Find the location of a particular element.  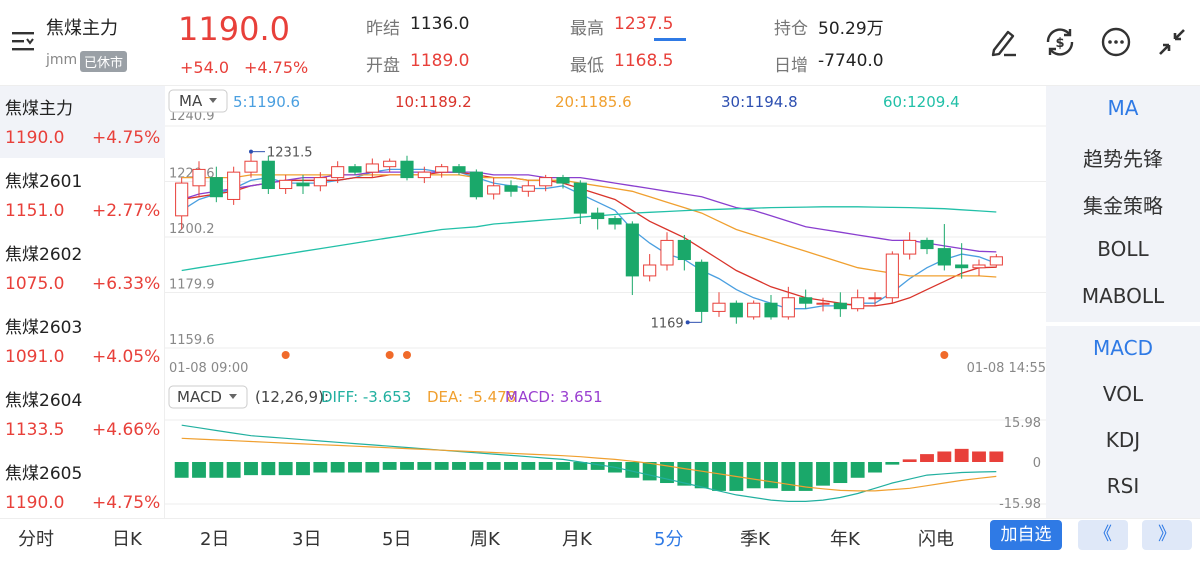

indicator-0: MA is located at coordinates (1123, 108).